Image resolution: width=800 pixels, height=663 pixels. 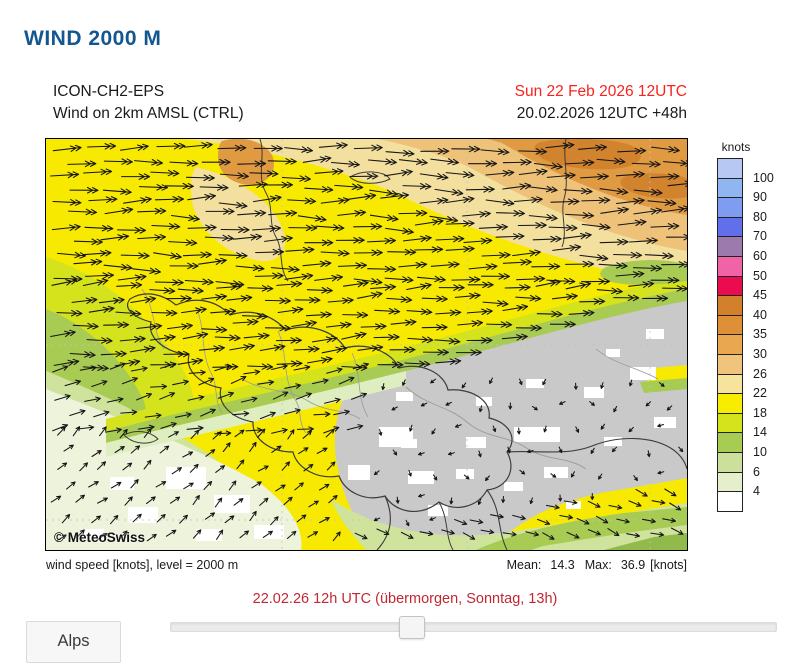 What do you see at coordinates (760, 432) in the screenshot?
I see `legend-tick-label: 14` at bounding box center [760, 432].